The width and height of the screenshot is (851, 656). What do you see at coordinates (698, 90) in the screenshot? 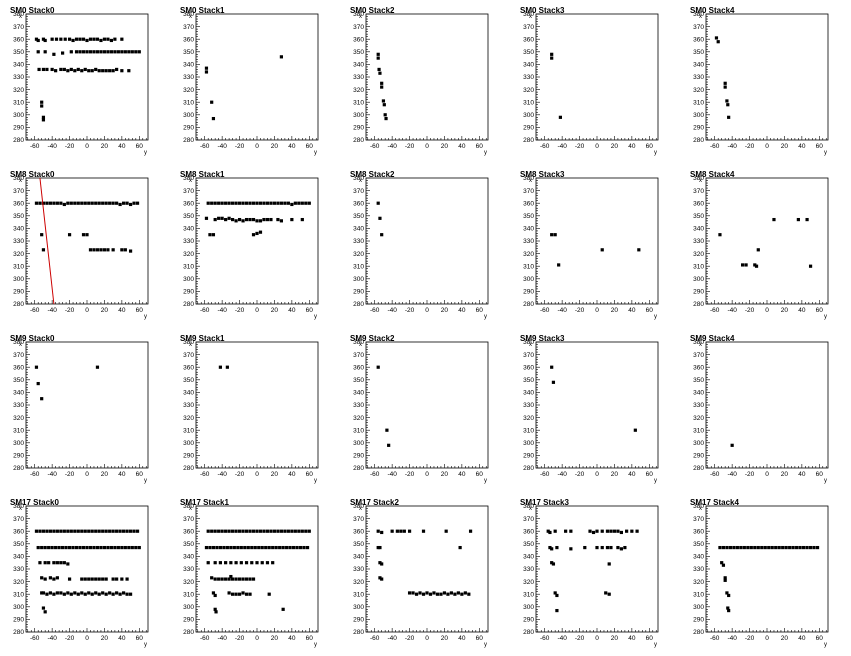
I see `y-tick-label: 320` at bounding box center [698, 90].